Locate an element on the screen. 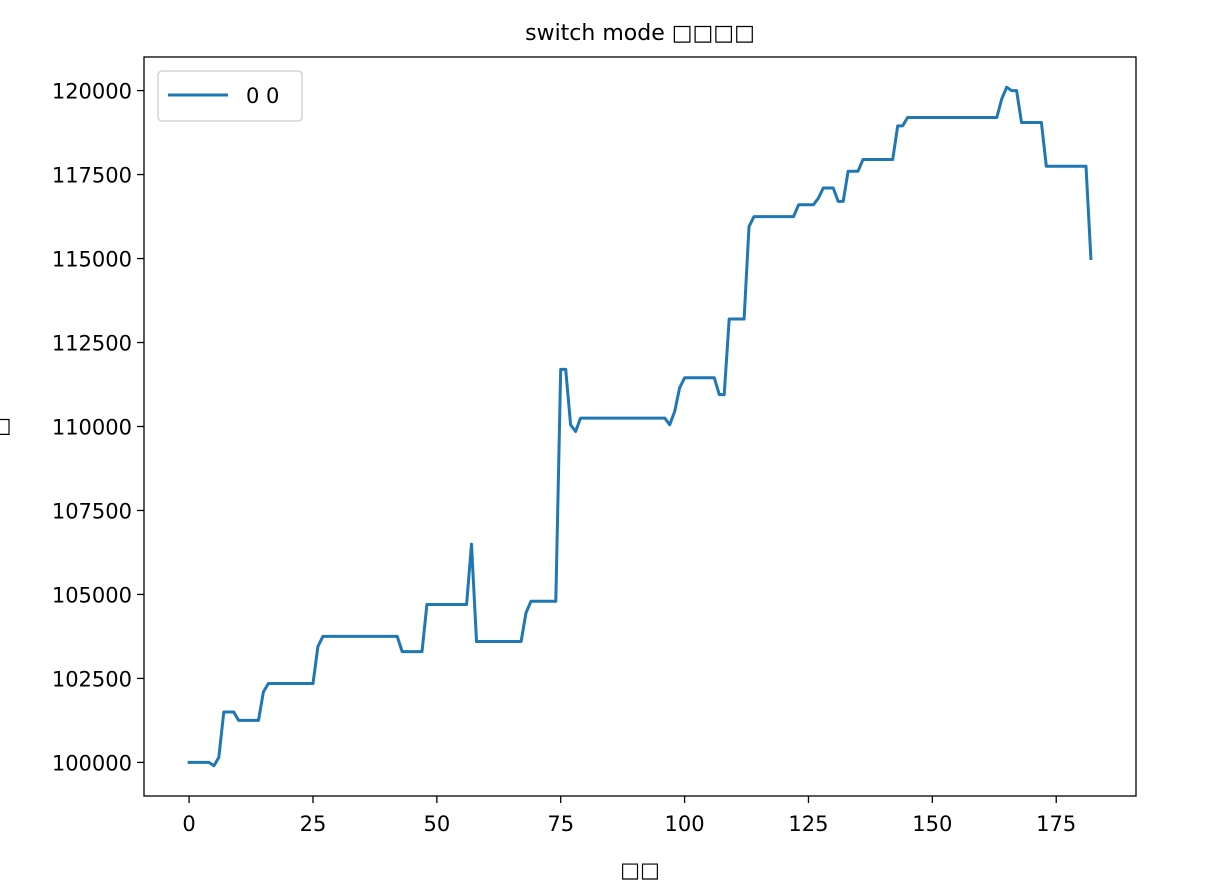 This screenshot has width=1222, height=894. legend: 0 0 is located at coordinates (230, 96).